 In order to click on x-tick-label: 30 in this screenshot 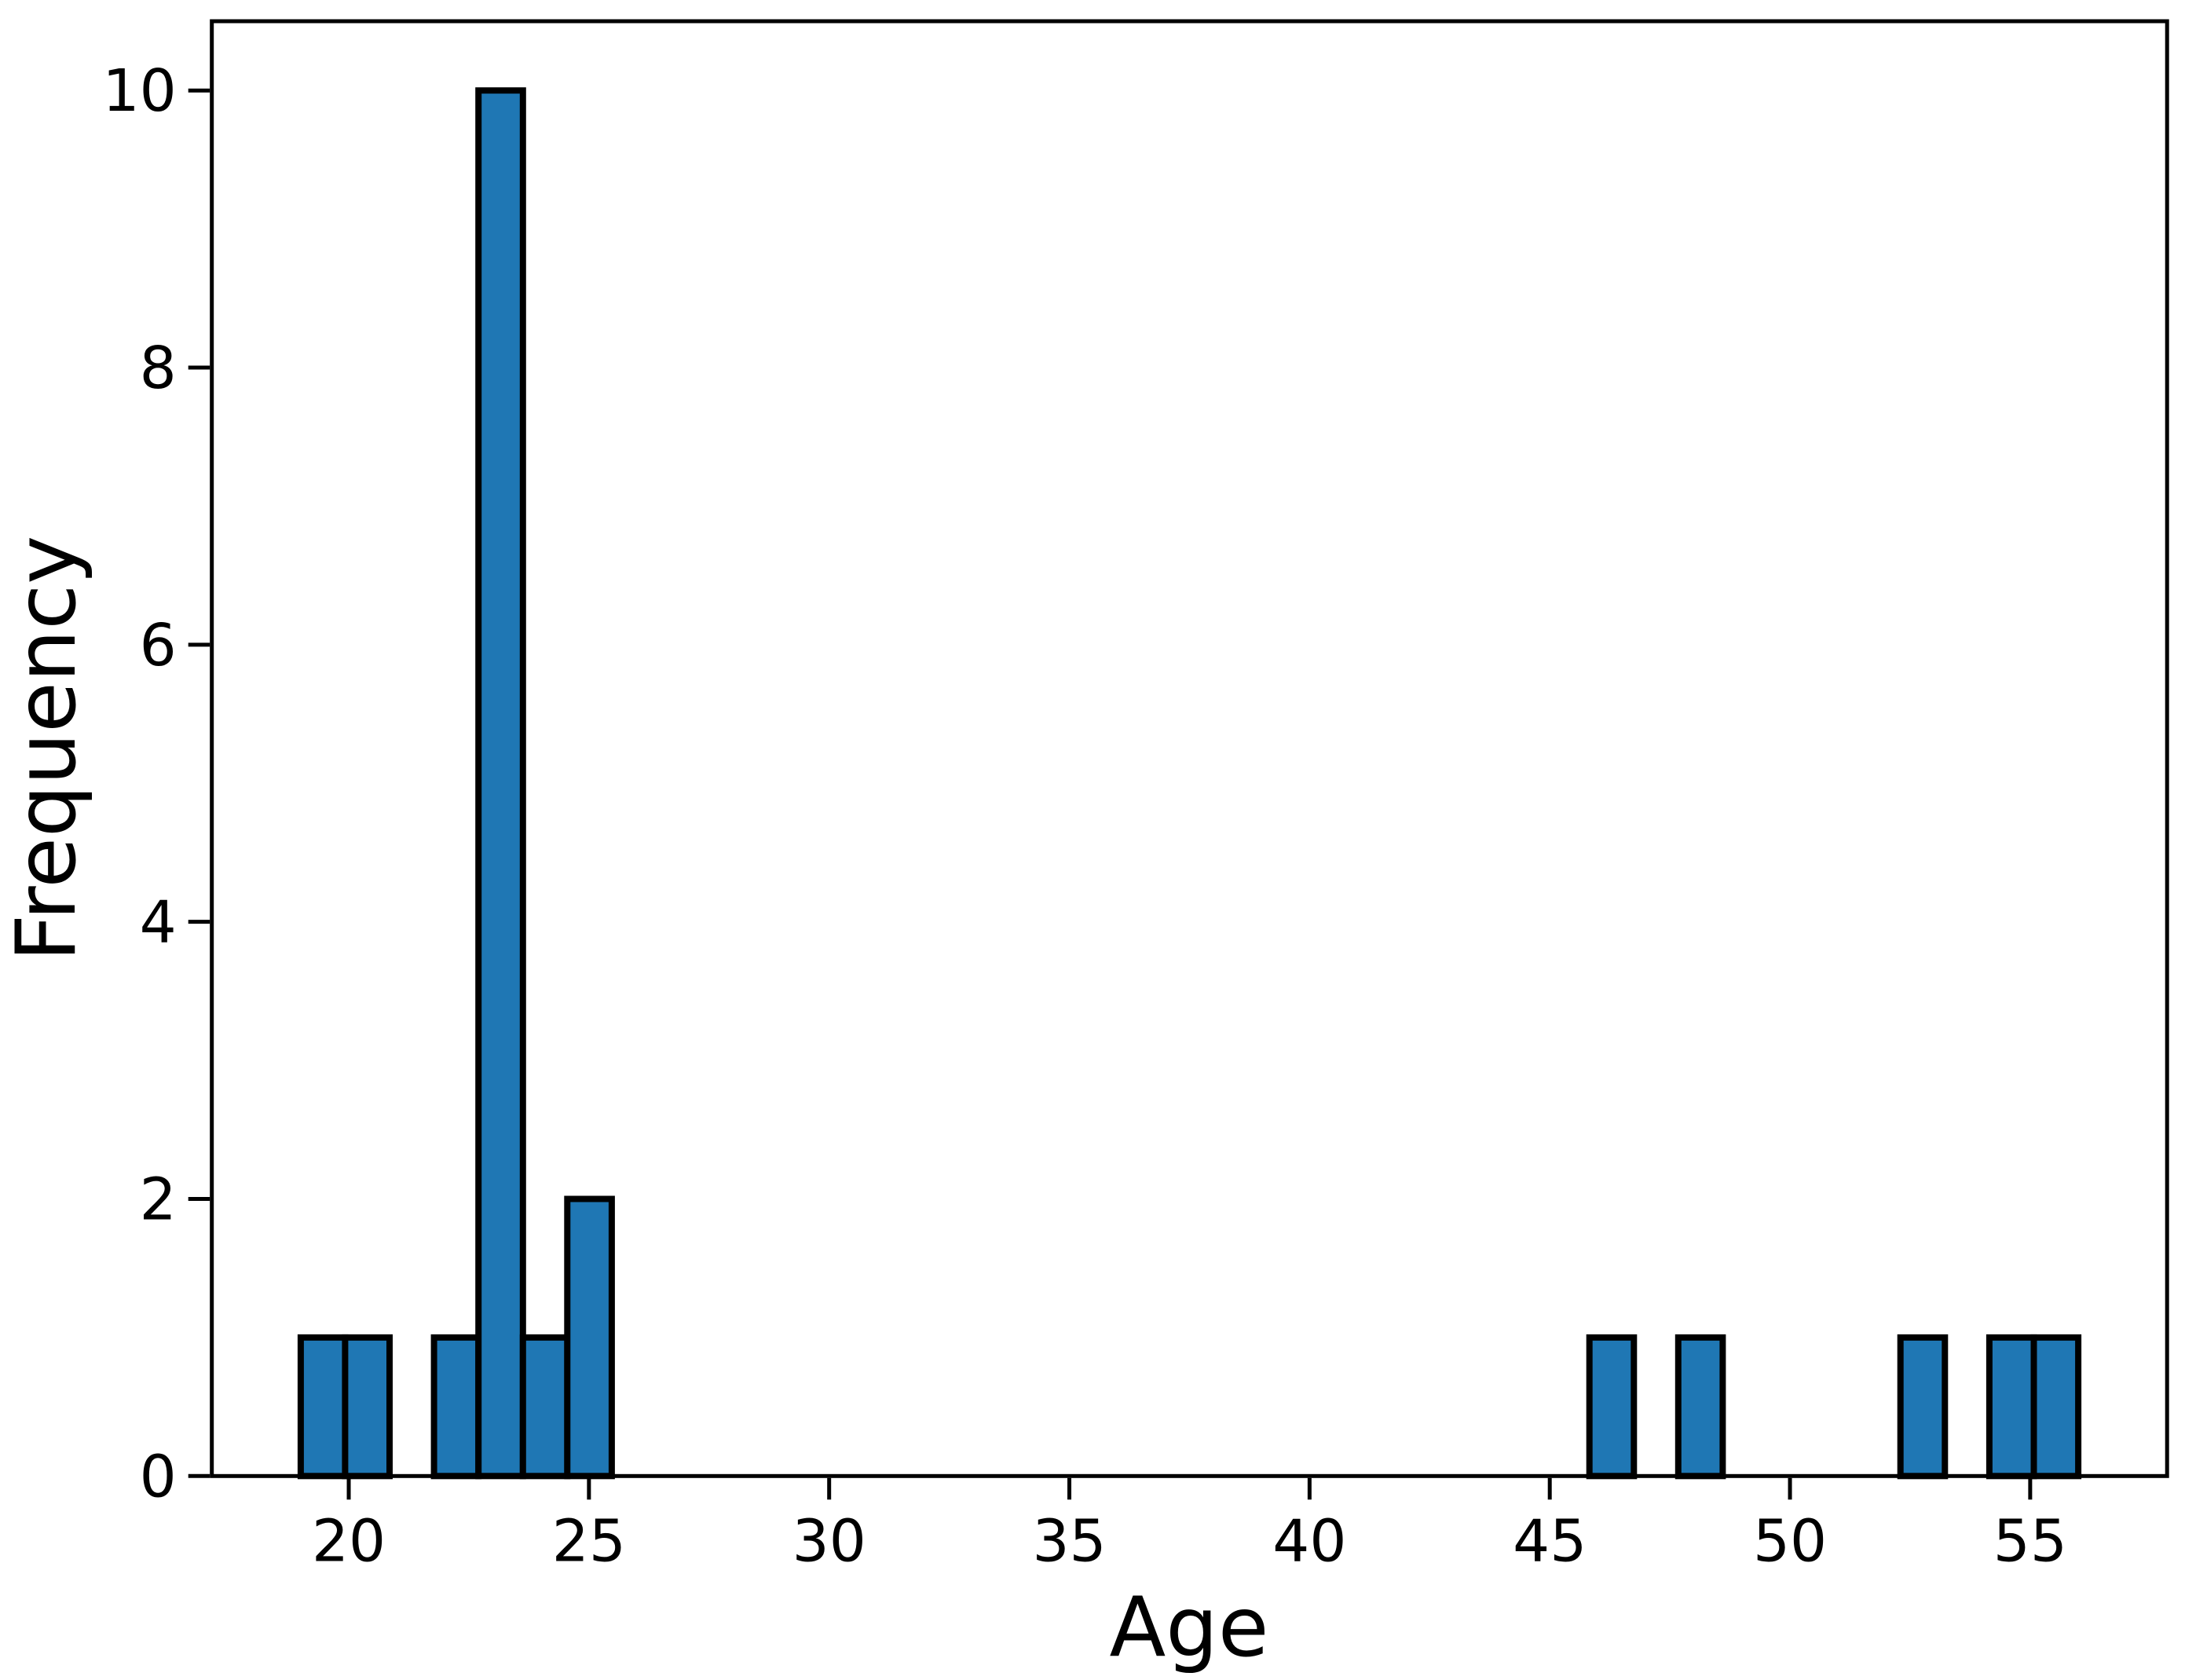, I will do `click(829, 1541)`.